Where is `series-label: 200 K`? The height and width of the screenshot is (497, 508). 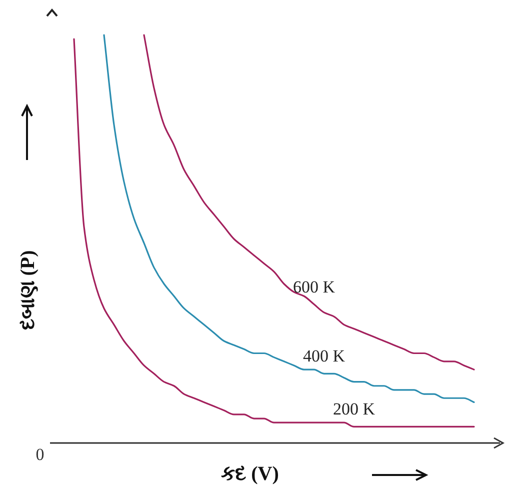
series-label: 200 K is located at coordinates (354, 409).